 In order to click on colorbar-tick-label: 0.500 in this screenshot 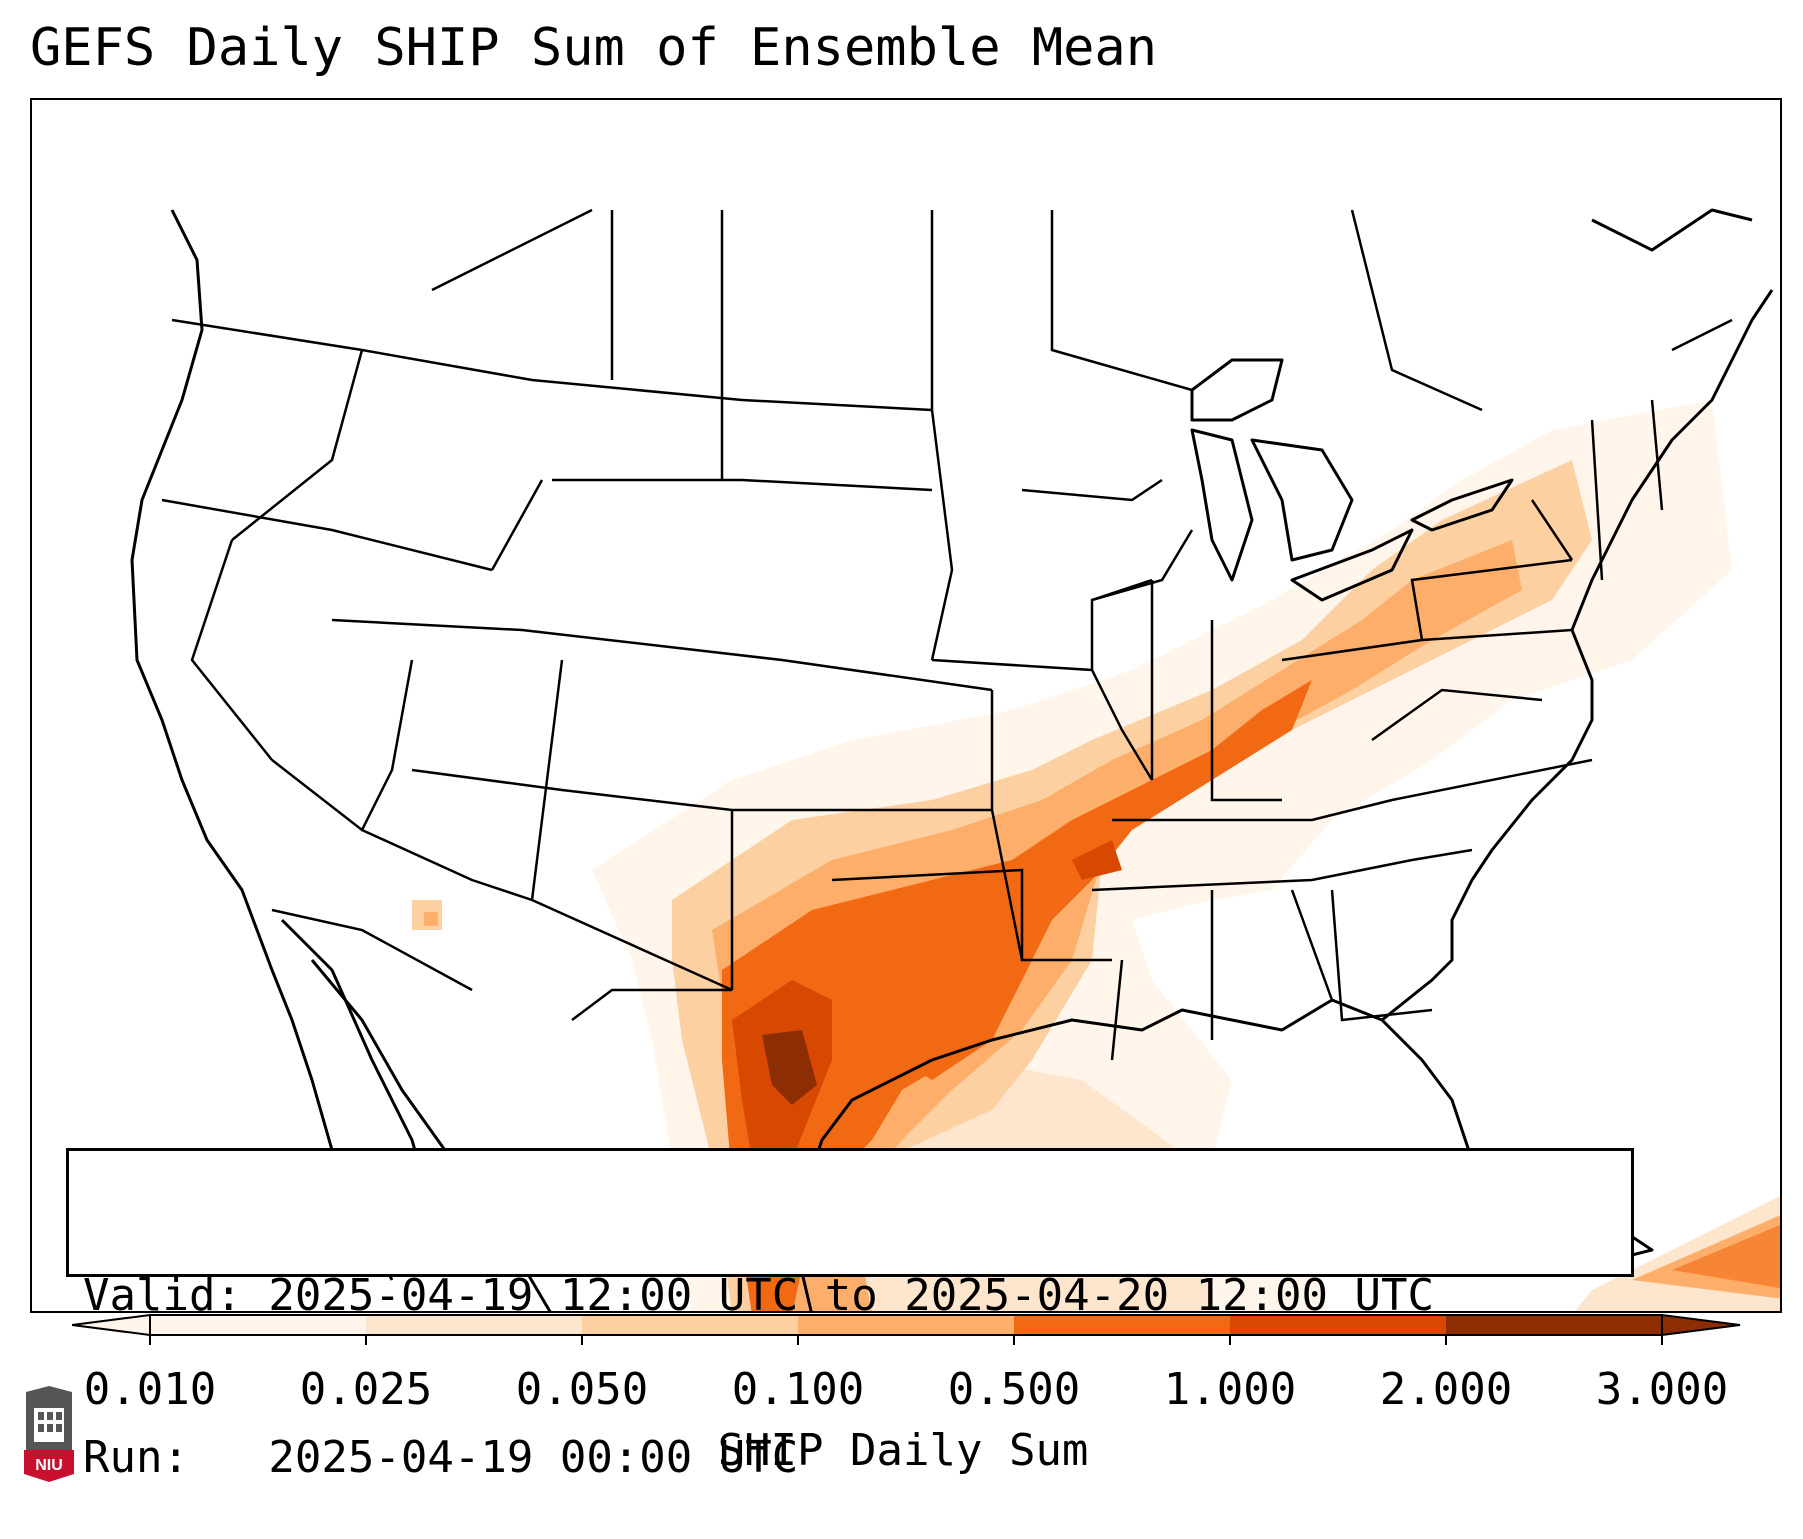, I will do `click(1014, 1389)`.